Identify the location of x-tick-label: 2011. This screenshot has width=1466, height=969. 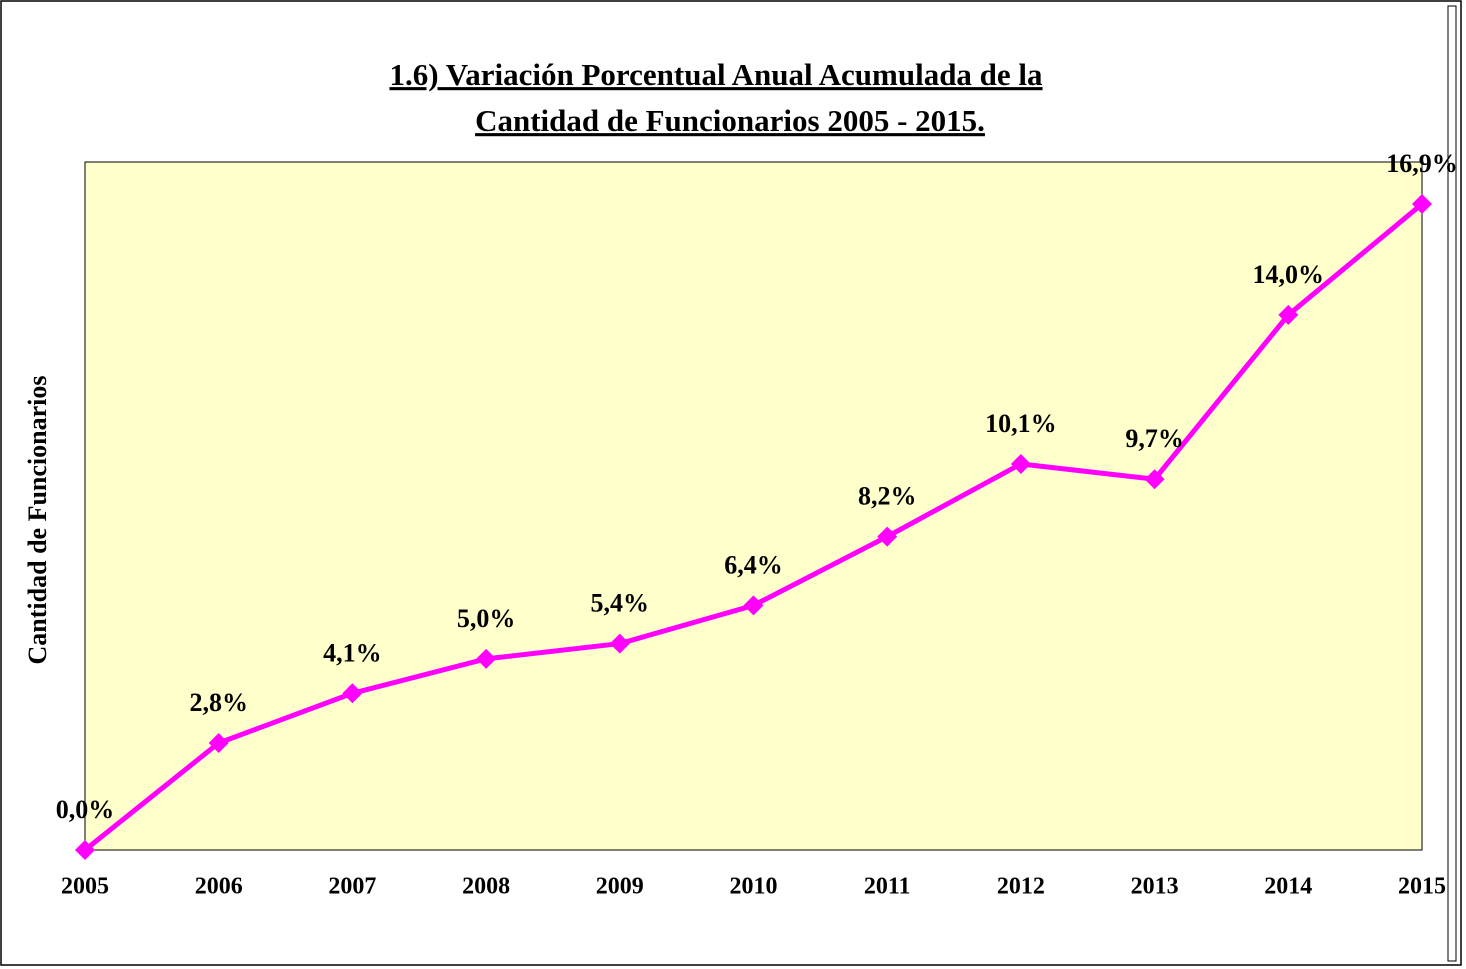
(887, 887).